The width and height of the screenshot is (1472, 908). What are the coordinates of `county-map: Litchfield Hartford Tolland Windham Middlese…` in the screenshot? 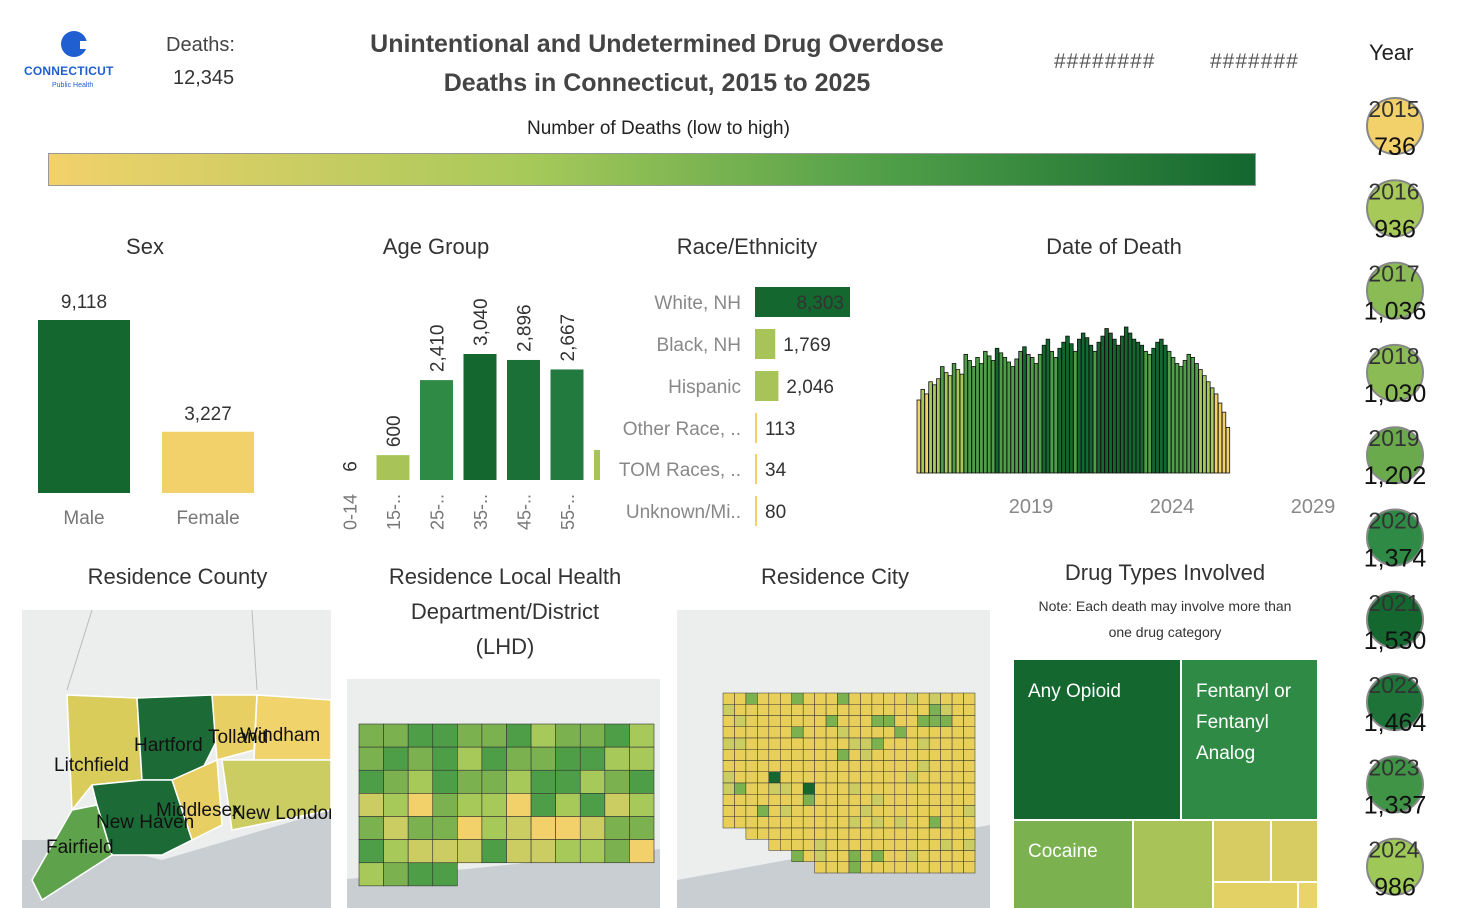 It's located at (176, 759).